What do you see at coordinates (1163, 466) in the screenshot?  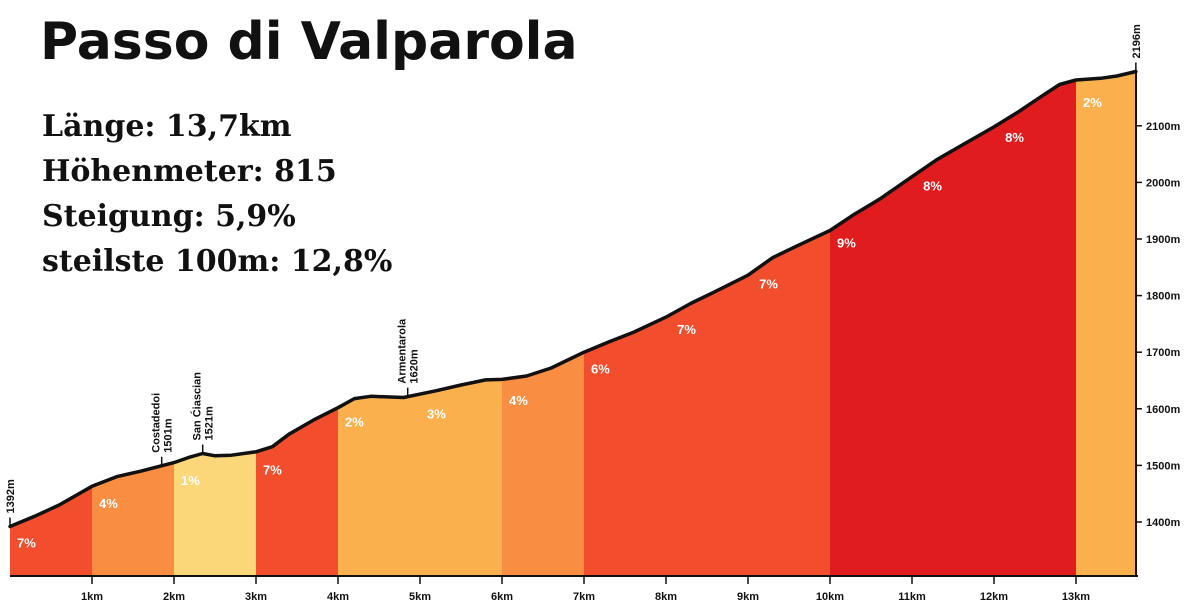 I see `y-tick-label: 1500m` at bounding box center [1163, 466].